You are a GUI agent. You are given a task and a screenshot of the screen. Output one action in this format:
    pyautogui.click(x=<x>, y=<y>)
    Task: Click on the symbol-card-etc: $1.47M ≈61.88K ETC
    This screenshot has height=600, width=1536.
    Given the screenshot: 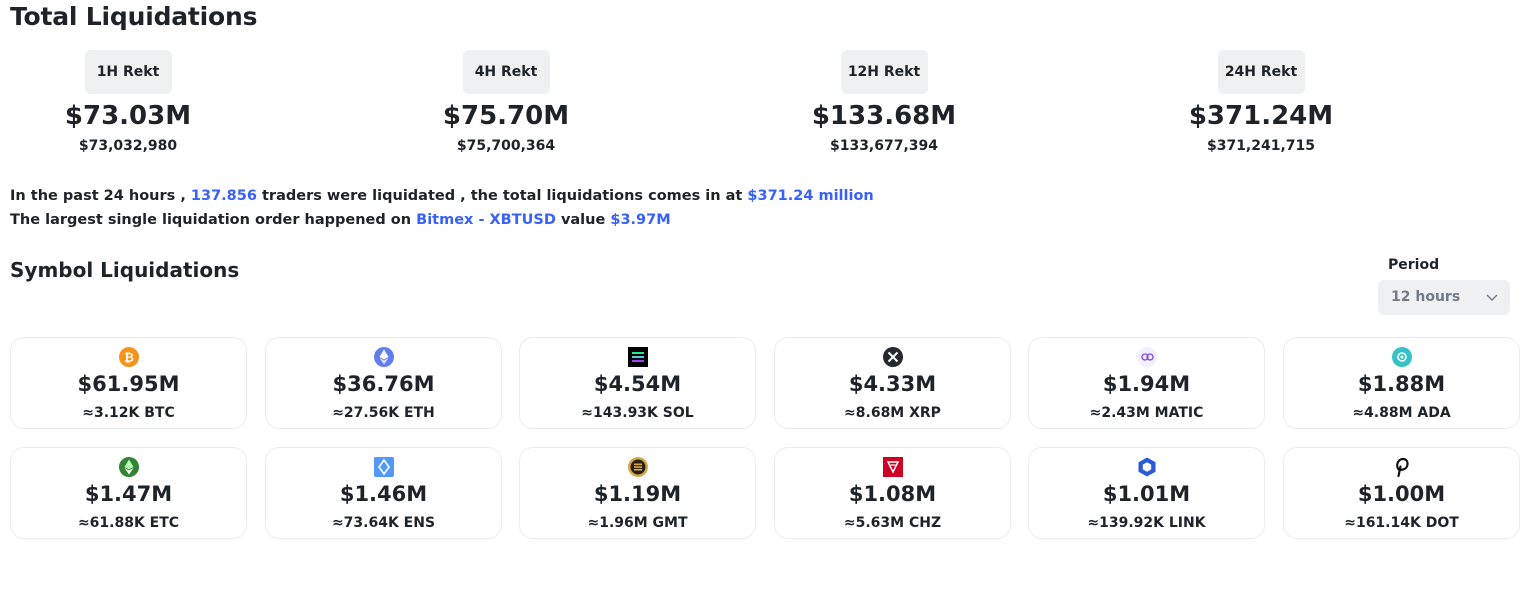 What is the action you would take?
    pyautogui.click(x=128, y=493)
    